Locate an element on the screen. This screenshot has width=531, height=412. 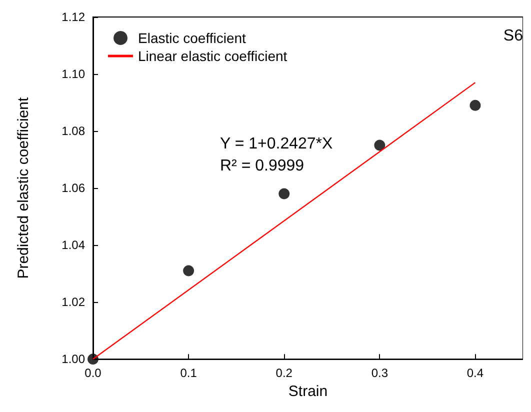
y-tick-label: 1.04 is located at coordinates (74, 245).